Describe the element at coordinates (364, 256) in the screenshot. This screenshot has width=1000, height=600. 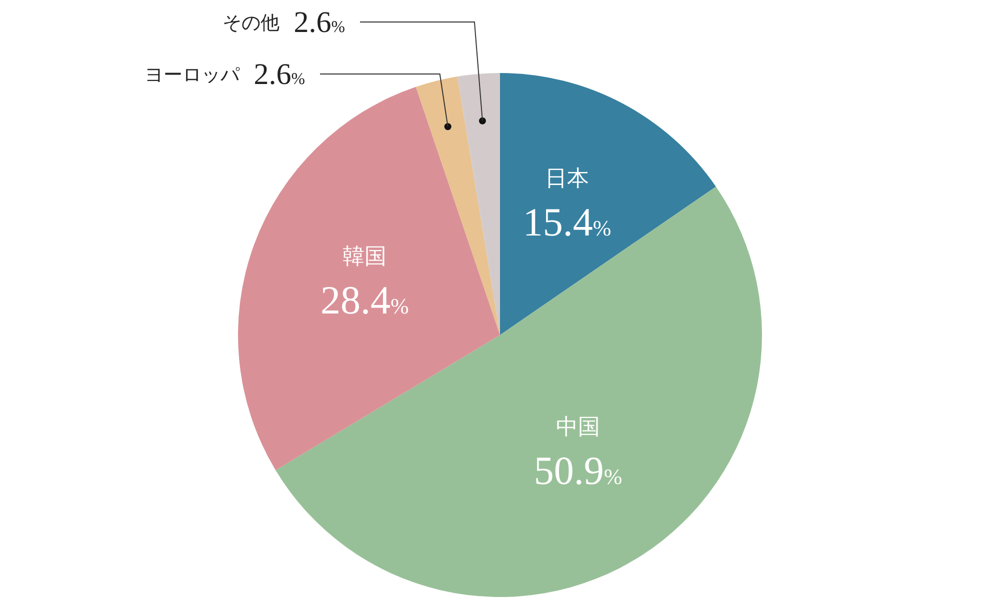
I see `slice-label: 韓国` at that location.